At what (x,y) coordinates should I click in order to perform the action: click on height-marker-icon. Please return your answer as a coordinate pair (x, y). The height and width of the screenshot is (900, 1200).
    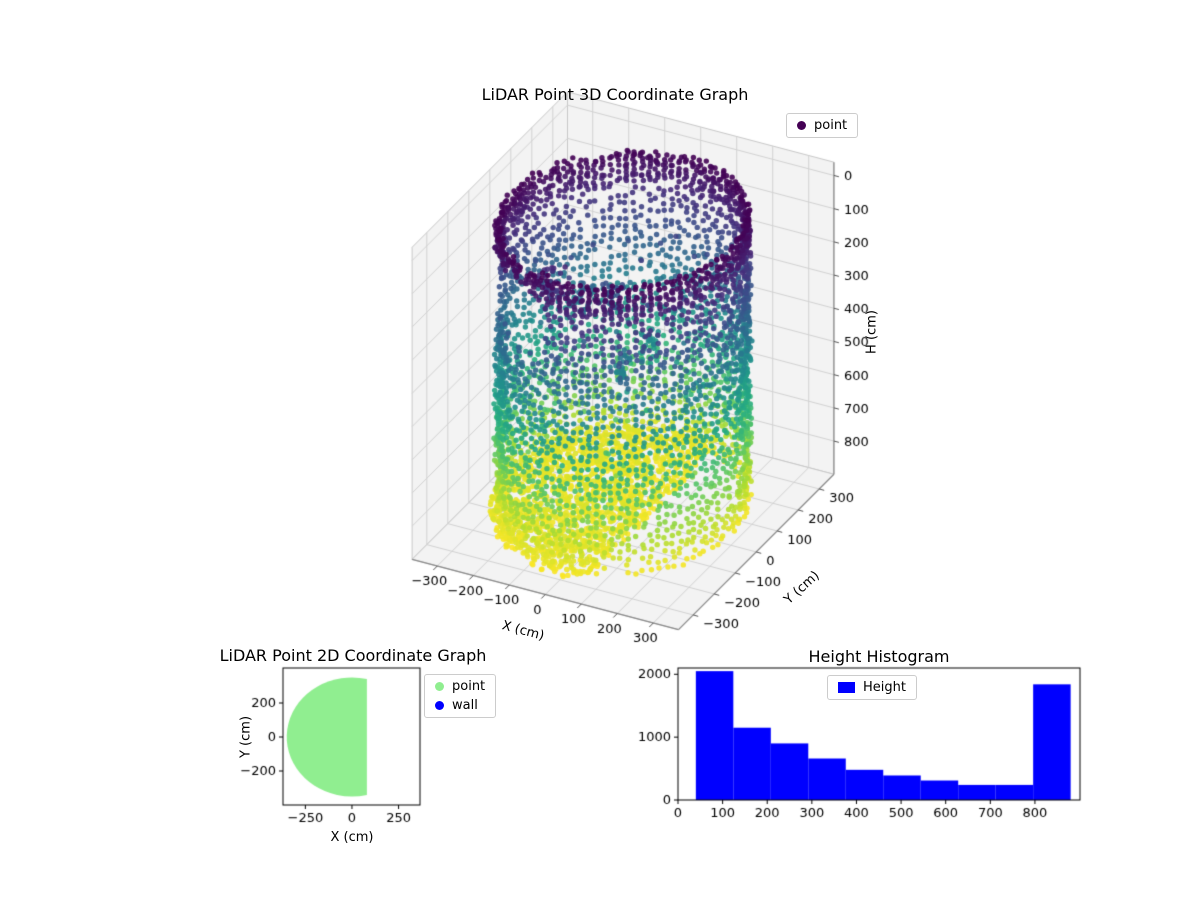
    Looking at the image, I should click on (846, 687).